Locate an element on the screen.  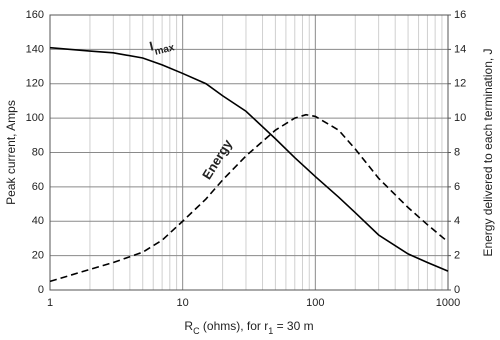
y2-tick-label: 12 is located at coordinates (460, 84).